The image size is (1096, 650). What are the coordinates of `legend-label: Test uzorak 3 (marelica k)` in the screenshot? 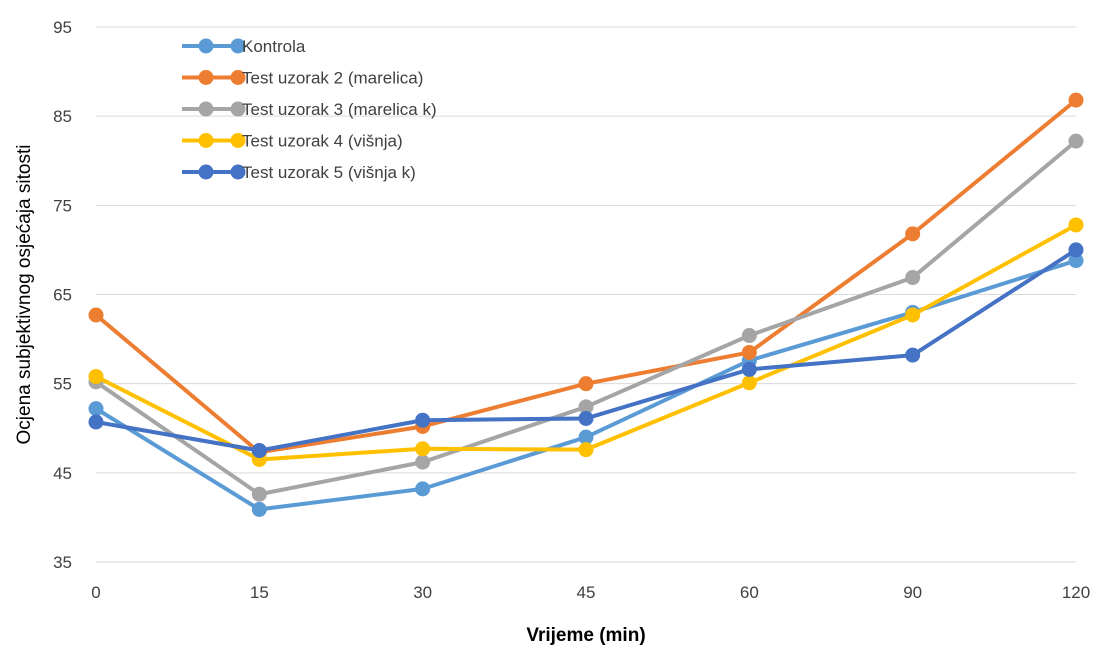 It's located at (339, 109).